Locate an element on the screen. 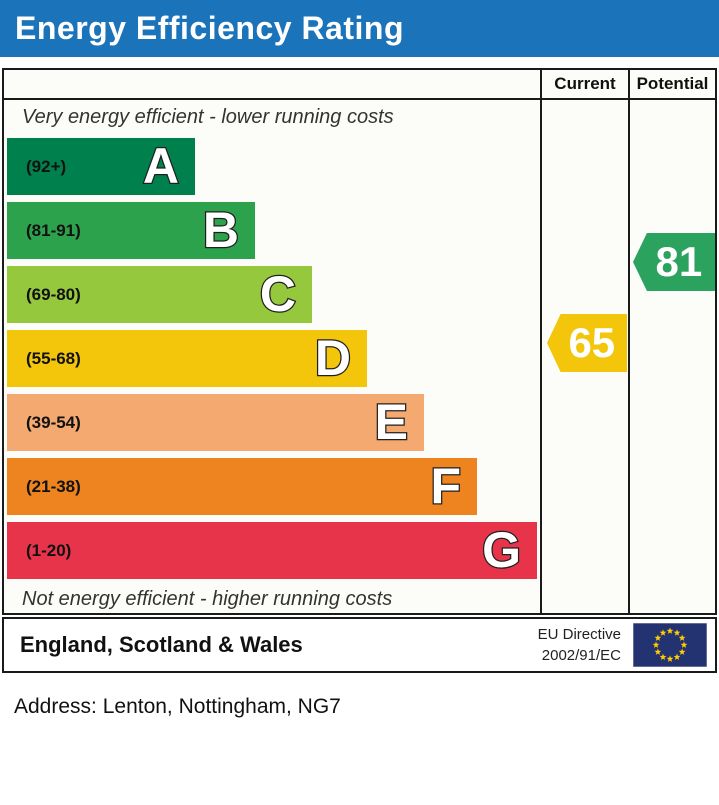 This screenshot has height=805, width=719. title-banner: Energy Efficiency Rating is located at coordinates (359, 28).